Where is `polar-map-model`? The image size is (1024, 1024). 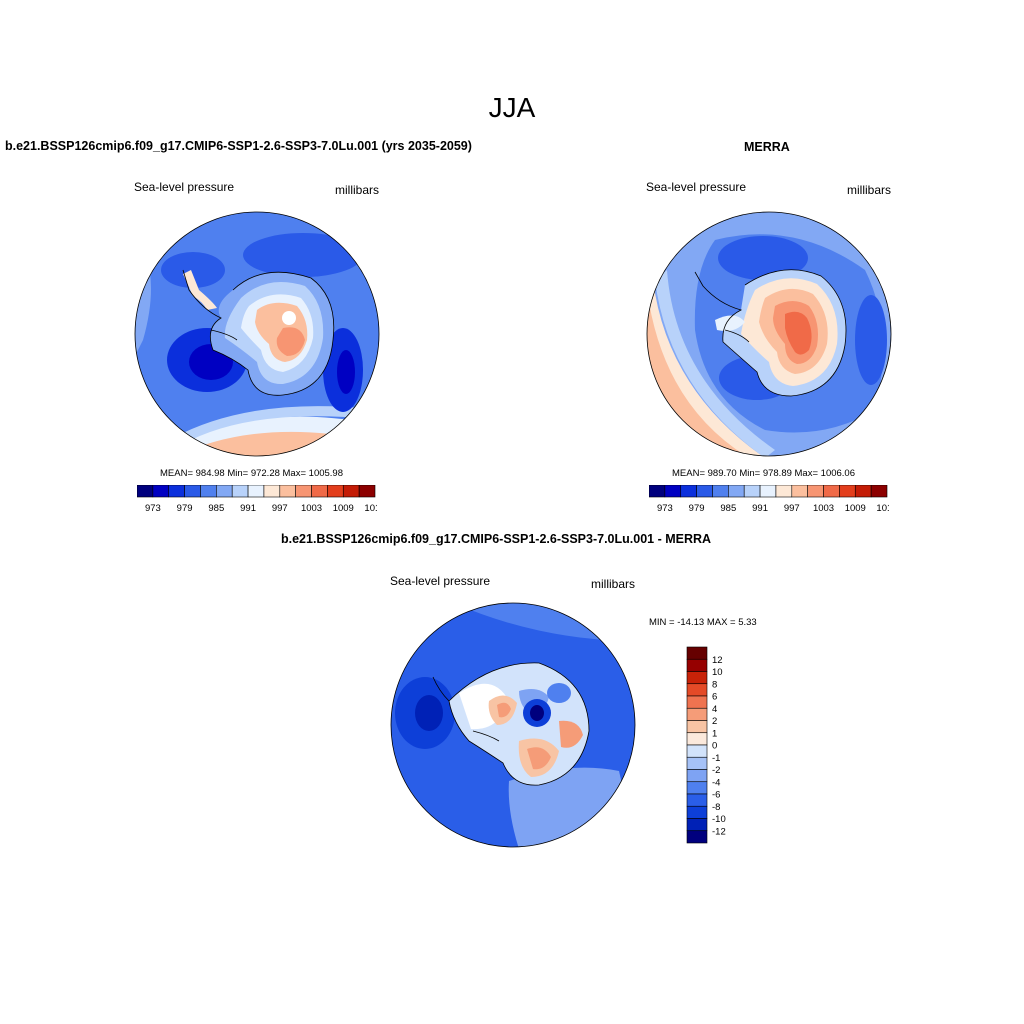
polar-map-model is located at coordinates (257, 334).